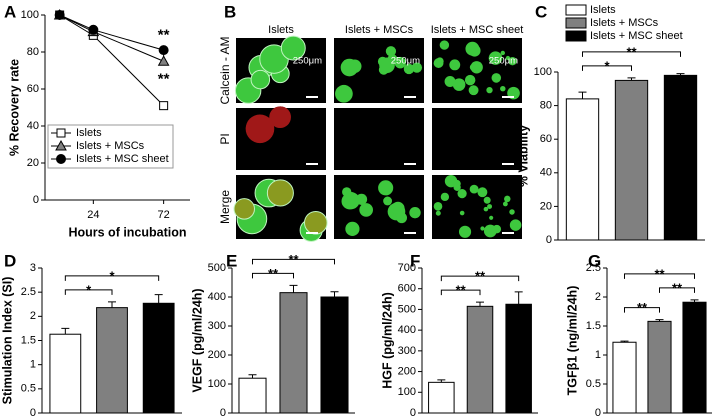 The width and height of the screenshot is (716, 419). Describe the element at coordinates (225, 138) in the screenshot. I see `row-label: PI` at that location.